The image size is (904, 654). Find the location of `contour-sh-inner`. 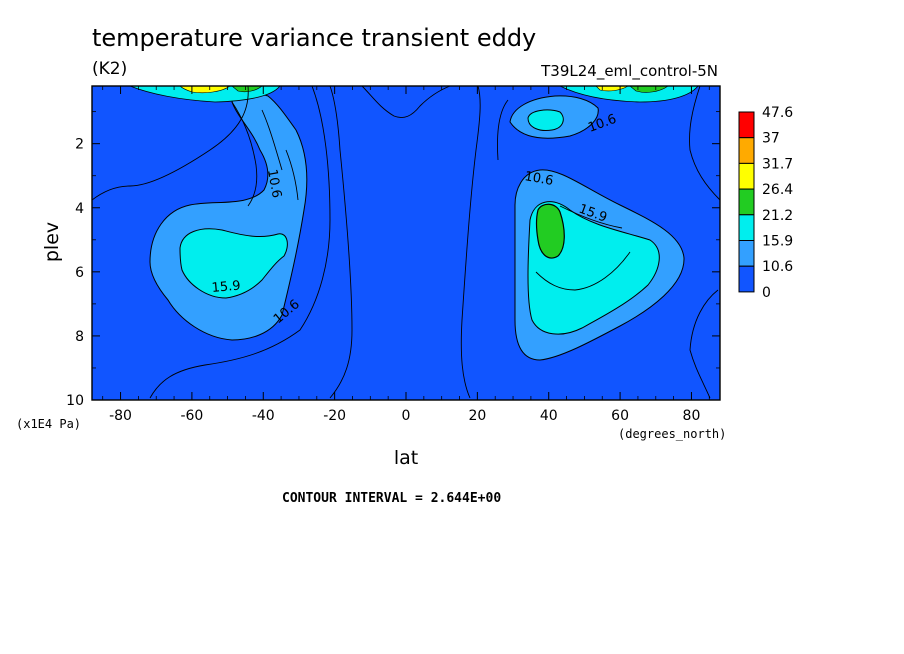

contour-sh-inner is located at coordinates (244, 154).